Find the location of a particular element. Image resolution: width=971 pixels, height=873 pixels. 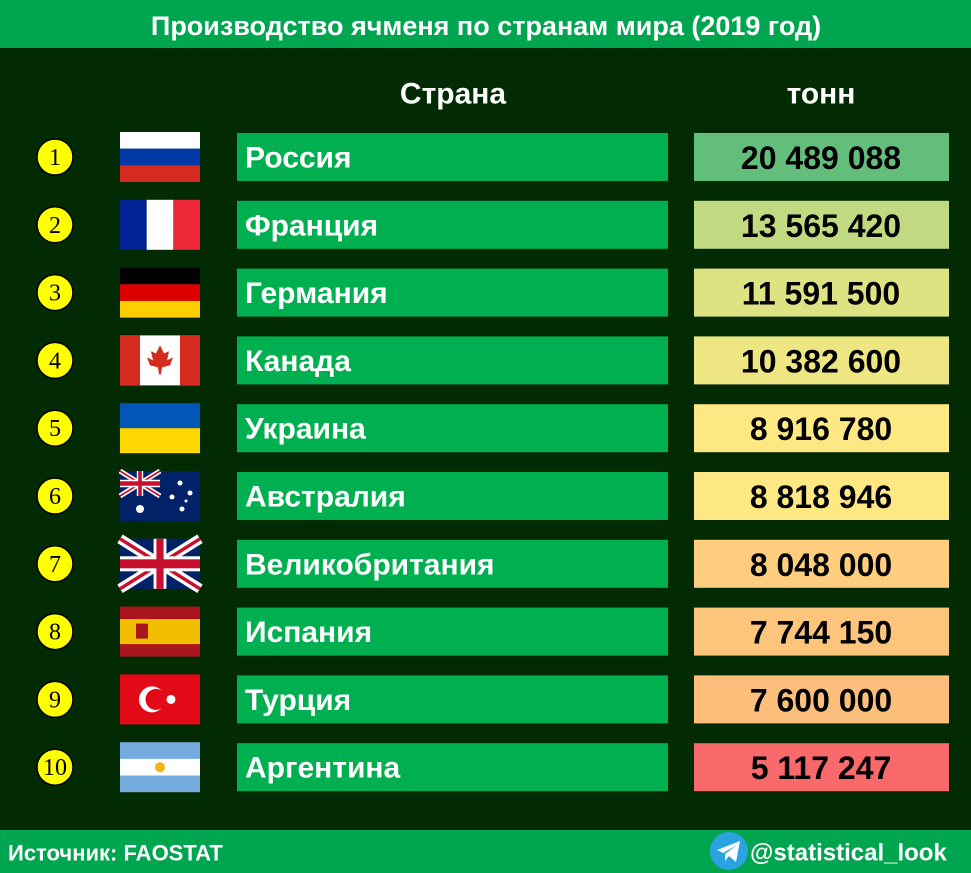

title-bar is located at coordinates (485, 24).